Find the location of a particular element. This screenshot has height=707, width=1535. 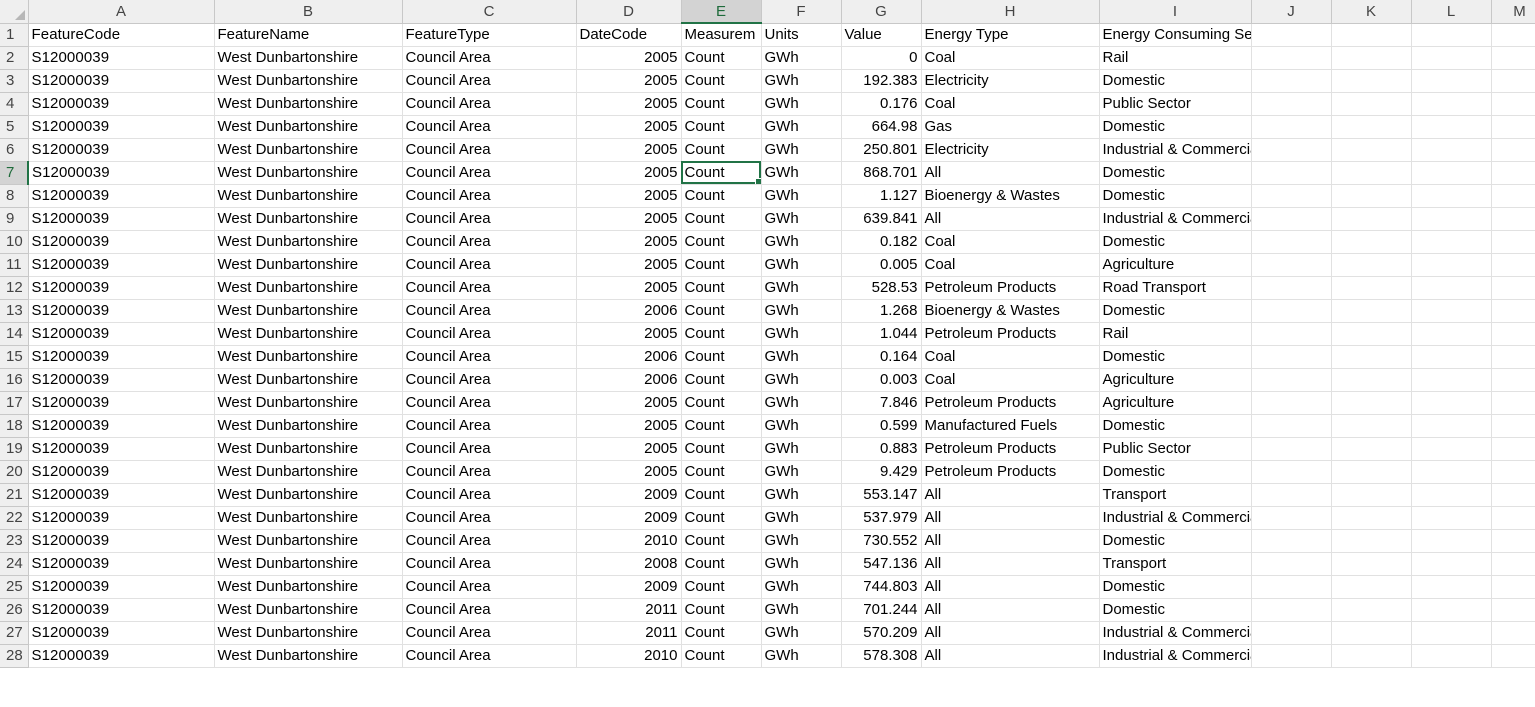

cell-j19 is located at coordinates (1291, 449).